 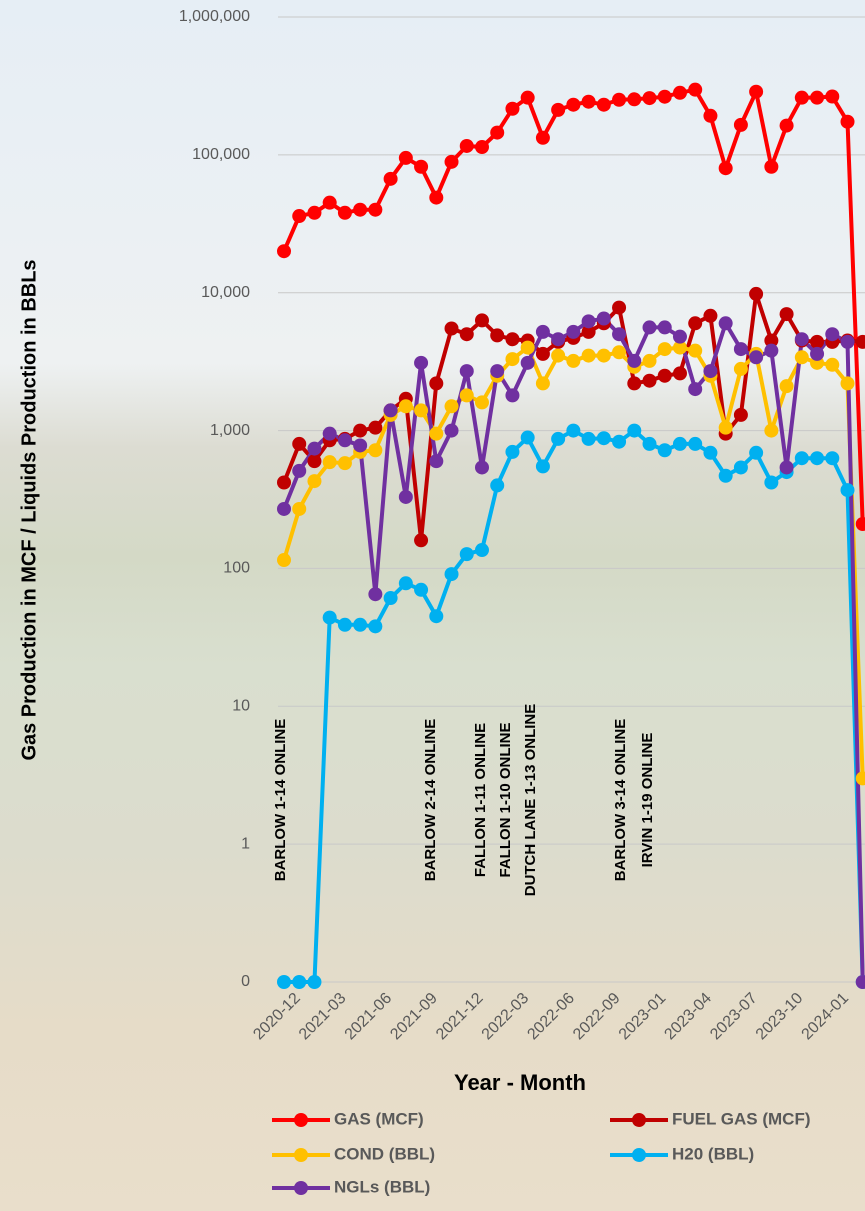 I want to click on y-tick-label: 0, so click(x=245, y=981).